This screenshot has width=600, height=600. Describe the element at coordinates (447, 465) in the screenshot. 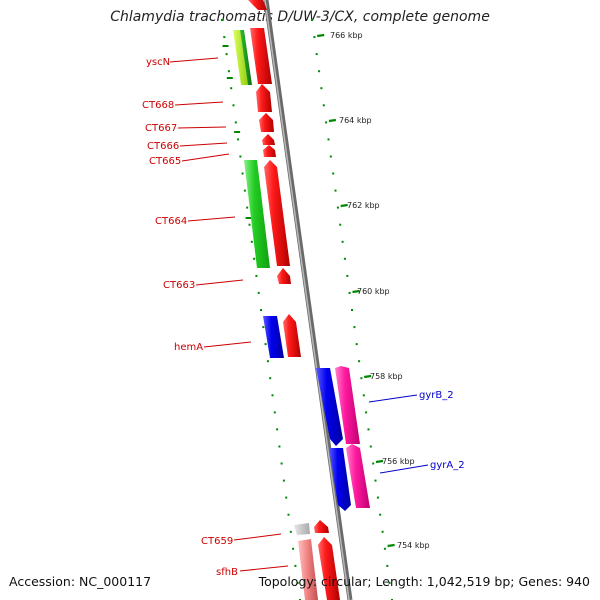

I see `label-gyrA_2: gyrA_2` at that location.